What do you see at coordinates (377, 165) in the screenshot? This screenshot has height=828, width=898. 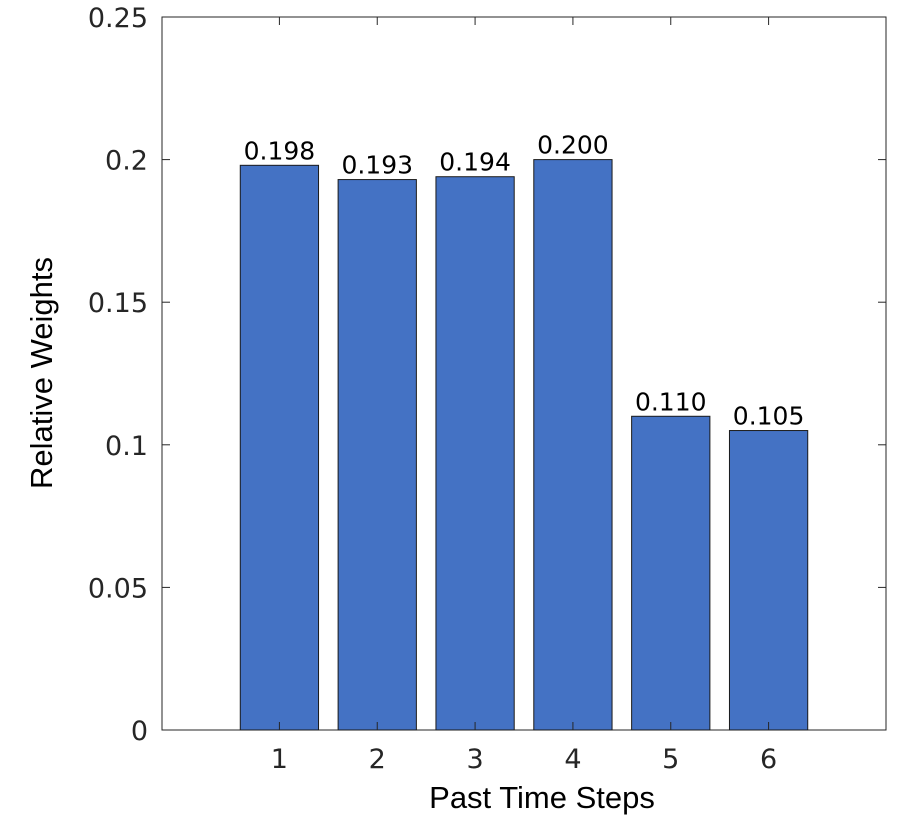 I see `value-label: 0.193` at bounding box center [377, 165].